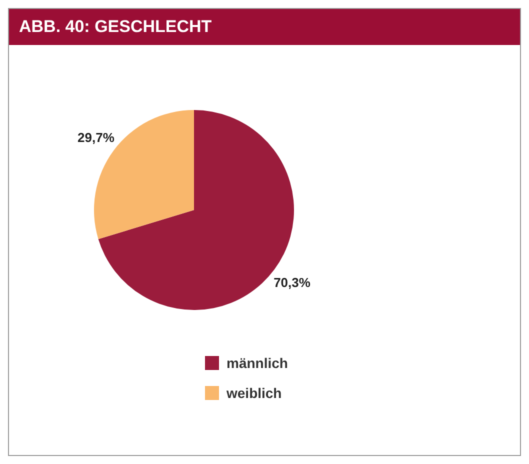 The image size is (529, 464). What do you see at coordinates (96, 137) in the screenshot?
I see `data-label: 29,7%` at bounding box center [96, 137].